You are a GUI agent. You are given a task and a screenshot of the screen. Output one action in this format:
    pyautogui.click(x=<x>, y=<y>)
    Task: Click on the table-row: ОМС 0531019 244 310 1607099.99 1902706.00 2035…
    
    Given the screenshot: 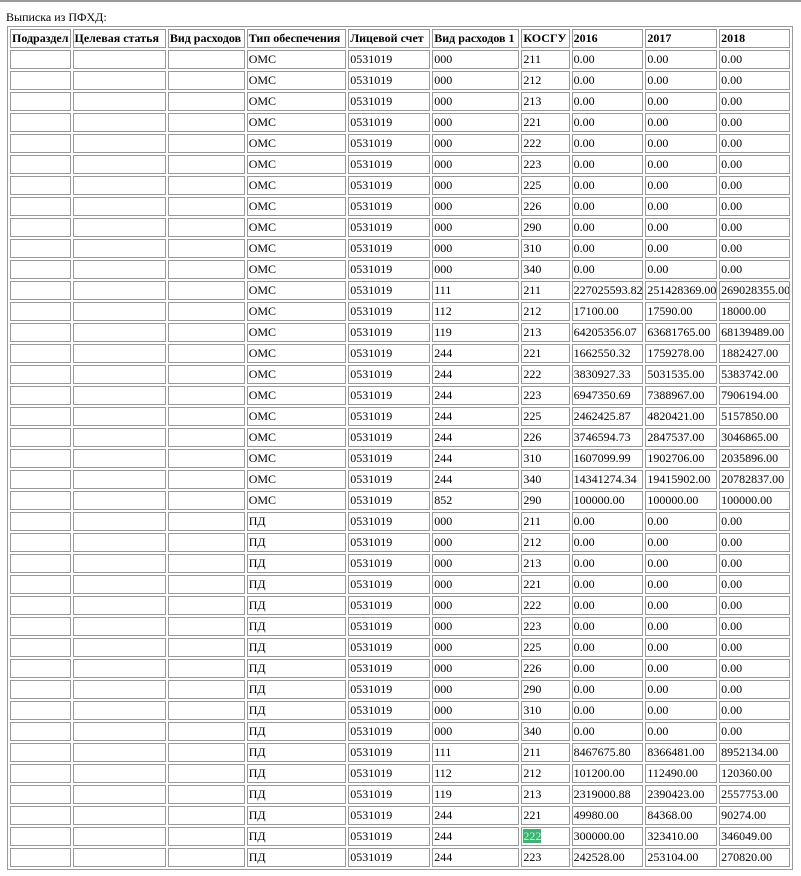 What is the action you would take?
    pyautogui.click(x=400, y=458)
    